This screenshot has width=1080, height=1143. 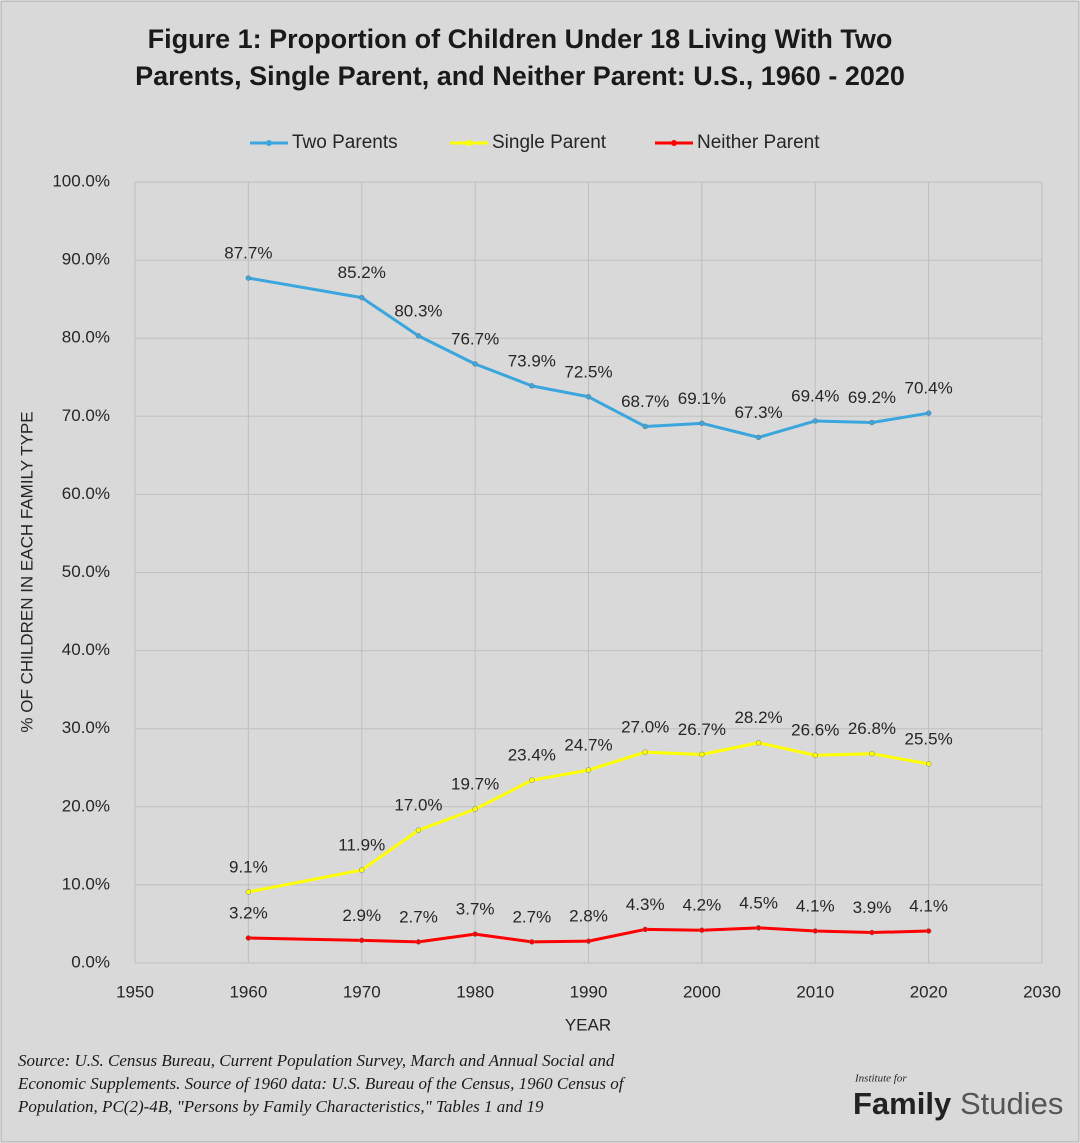 What do you see at coordinates (418, 805) in the screenshot?
I see `data-label: 17.0%` at bounding box center [418, 805].